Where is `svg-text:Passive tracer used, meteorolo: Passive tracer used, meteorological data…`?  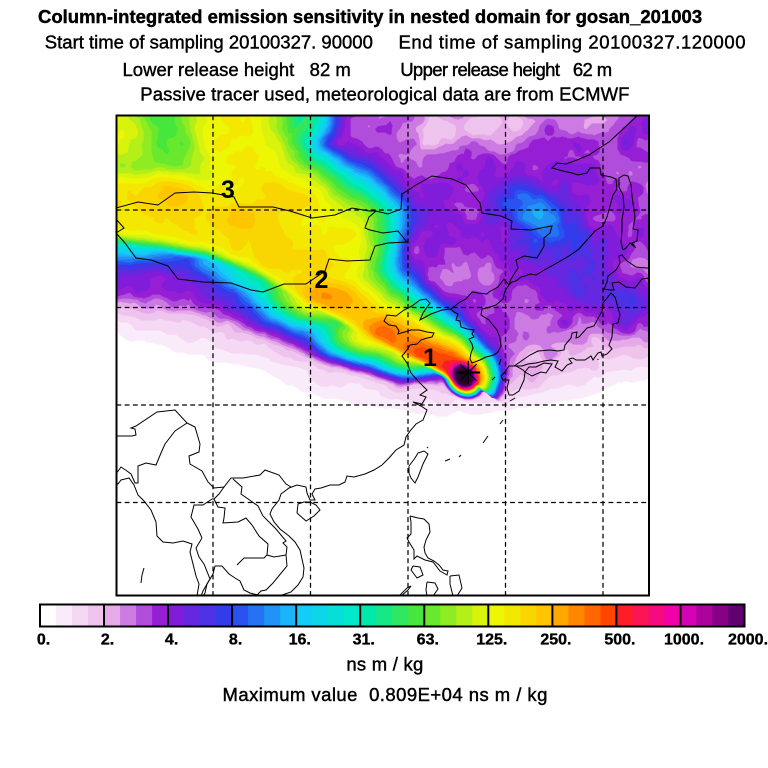
svg-text:Passive tracer used, meteorolo: Passive tracer used, meteorological data… is located at coordinates (384, 93).